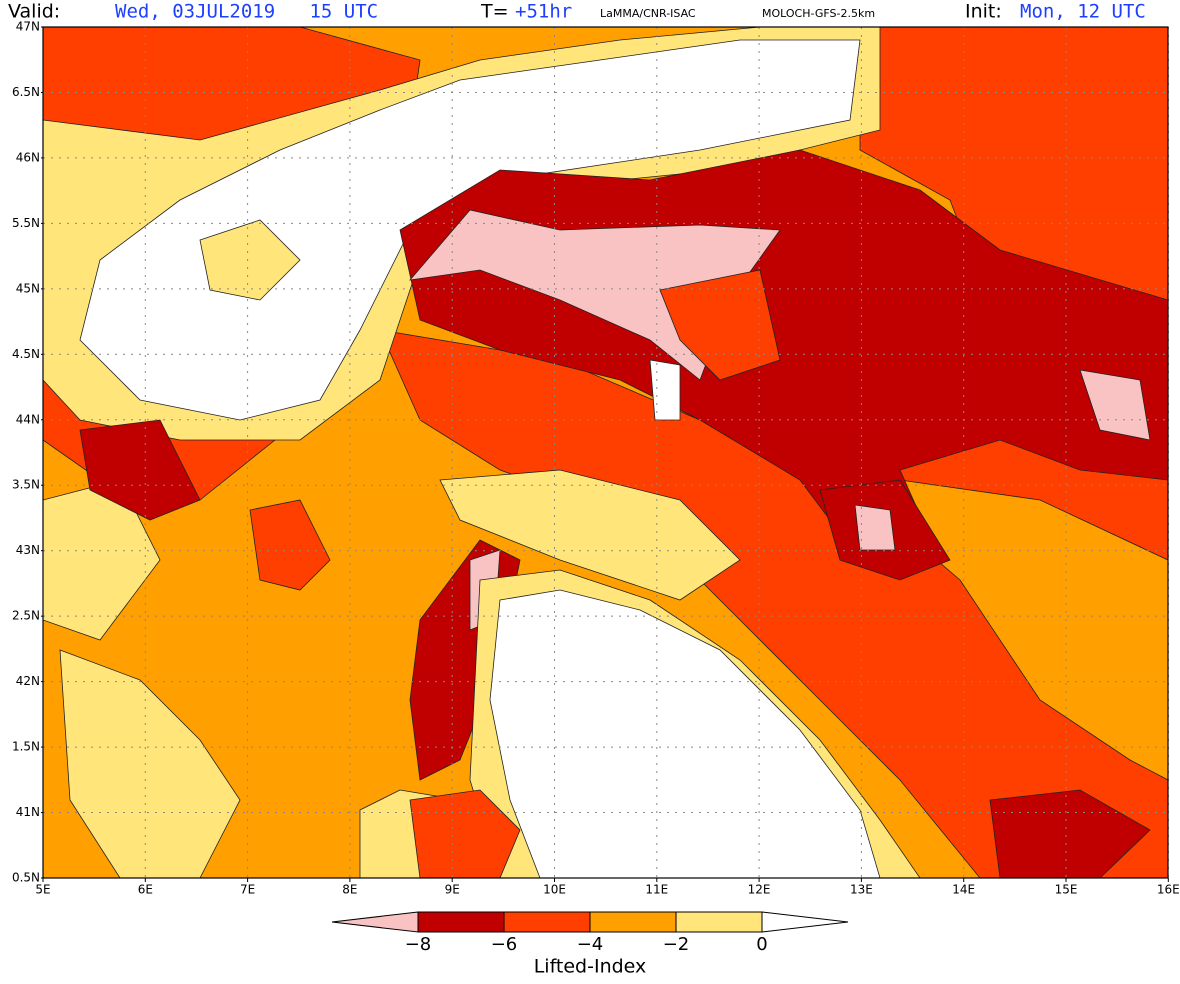  Describe the element at coordinates (246, 12) in the screenshot. I see `valid-time: Wed, 03JUL2019 15 UTC` at that location.